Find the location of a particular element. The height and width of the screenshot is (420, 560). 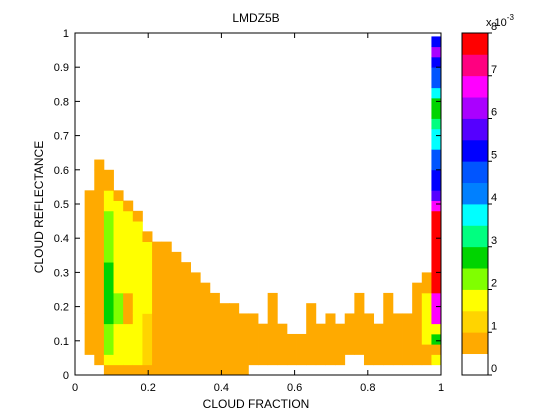

y-tick-label: 0.8 is located at coordinates (61, 102).